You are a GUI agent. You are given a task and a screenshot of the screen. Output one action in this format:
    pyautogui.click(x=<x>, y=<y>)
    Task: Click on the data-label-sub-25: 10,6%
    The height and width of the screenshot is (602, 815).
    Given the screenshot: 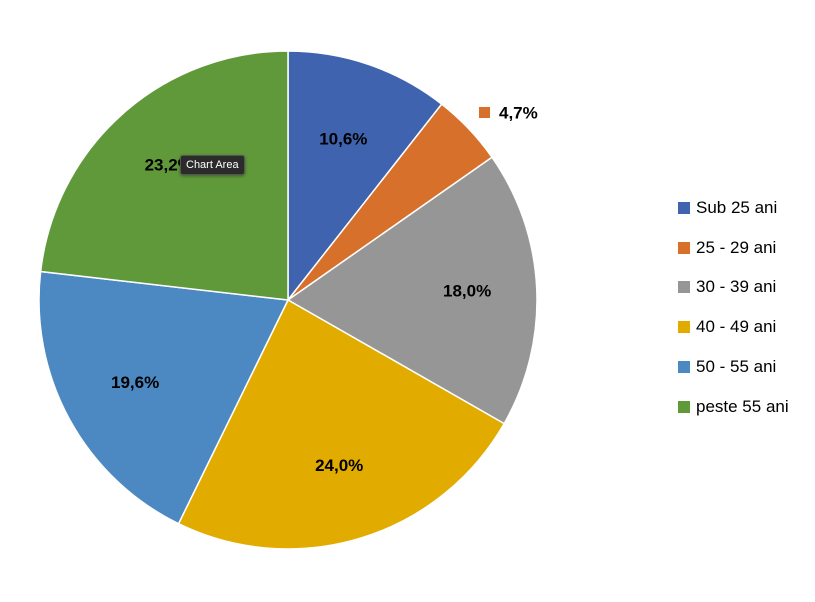 What is the action you would take?
    pyautogui.click(x=343, y=138)
    